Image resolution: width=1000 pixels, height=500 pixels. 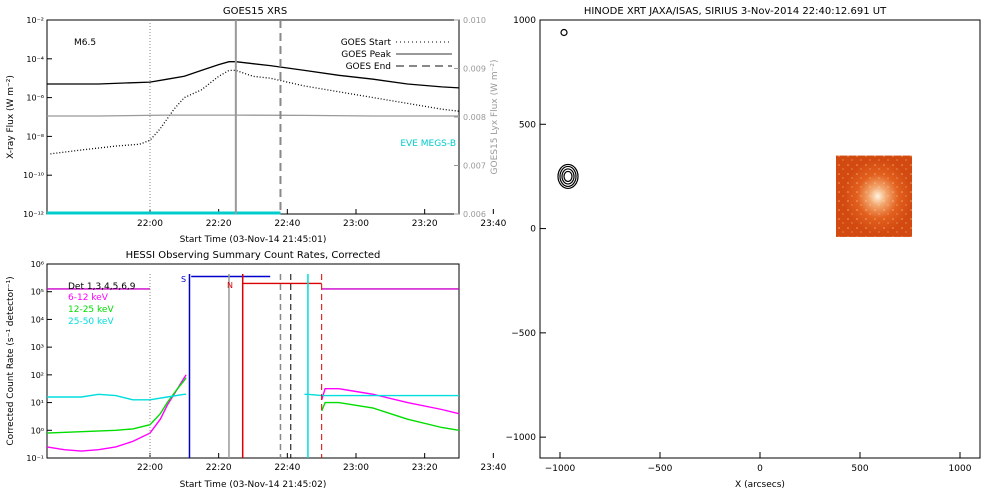 What do you see at coordinates (523, 334) in the screenshot?
I see `hinode-ytick-label: −500` at bounding box center [523, 334].